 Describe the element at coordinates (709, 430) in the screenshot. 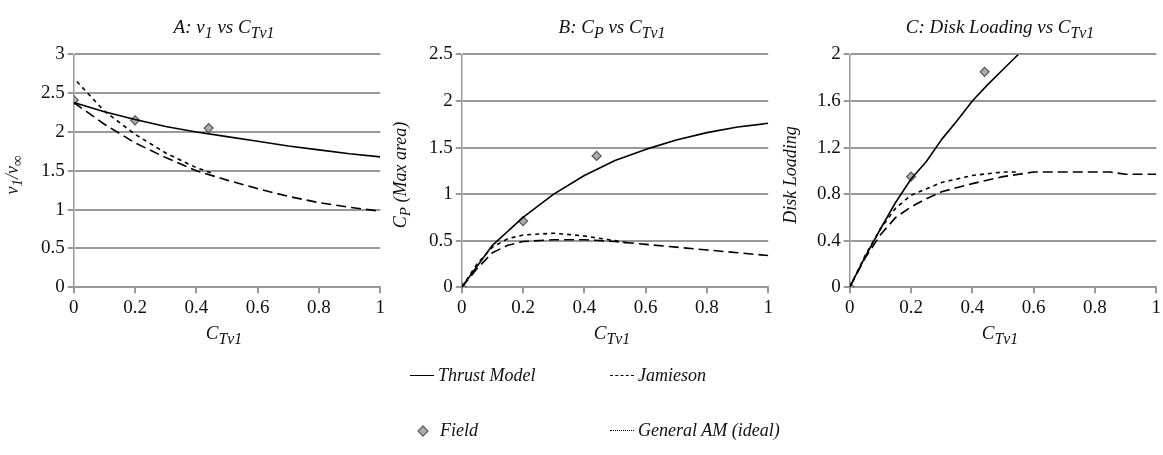

I see `legend-label: General AM (ideal)` at that location.